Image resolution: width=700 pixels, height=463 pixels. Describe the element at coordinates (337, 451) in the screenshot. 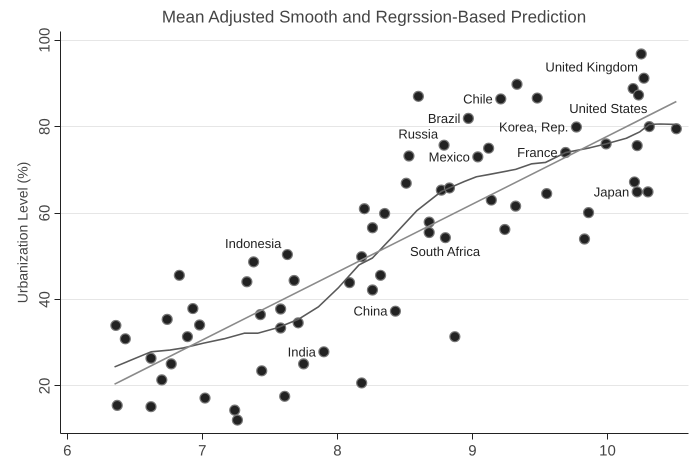

I see `x-tick-label: 8` at that location.